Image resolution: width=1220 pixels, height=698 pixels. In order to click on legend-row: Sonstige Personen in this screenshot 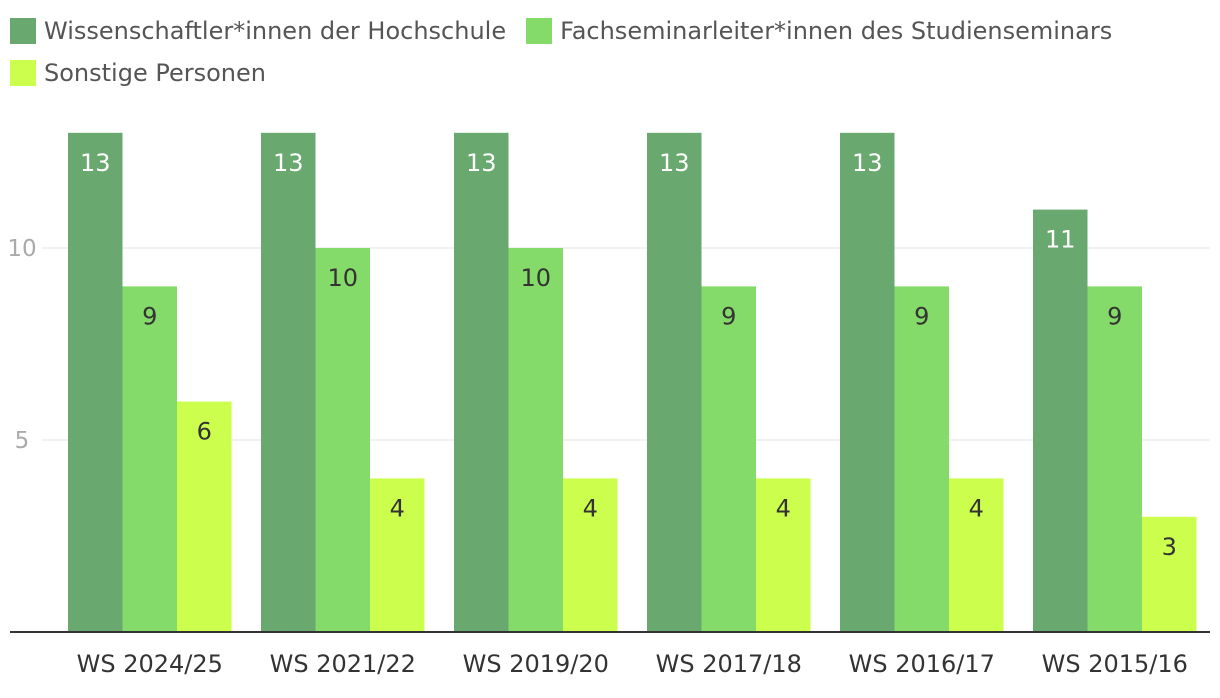, I will do `click(610, 73)`.